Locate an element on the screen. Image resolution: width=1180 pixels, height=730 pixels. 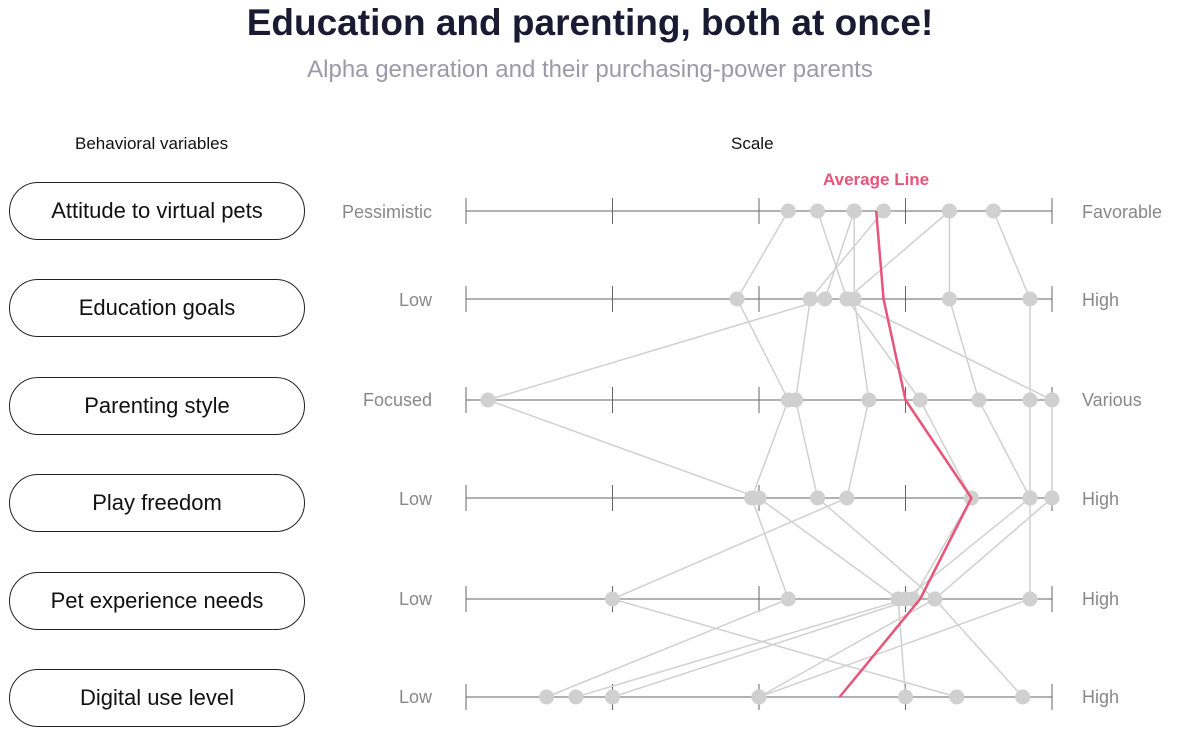
variable-pill: Pet experience needs is located at coordinates (157, 601).